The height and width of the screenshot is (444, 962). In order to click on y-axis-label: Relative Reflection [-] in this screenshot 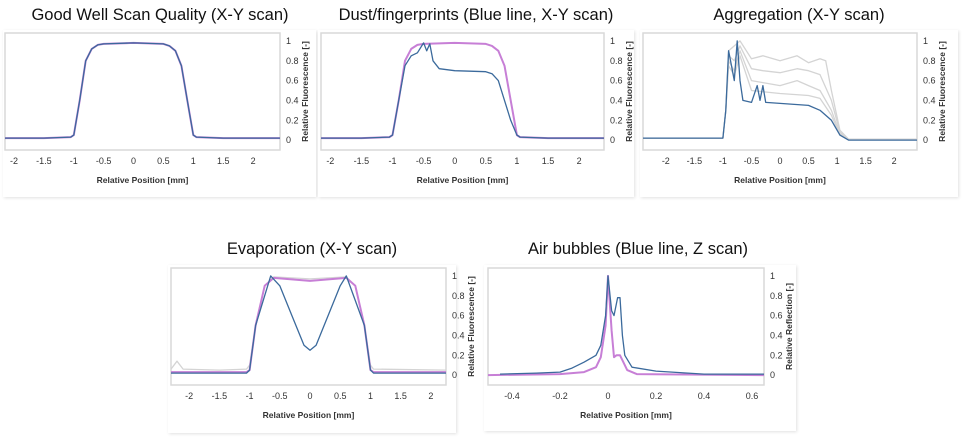, I will do `click(789, 326)`.